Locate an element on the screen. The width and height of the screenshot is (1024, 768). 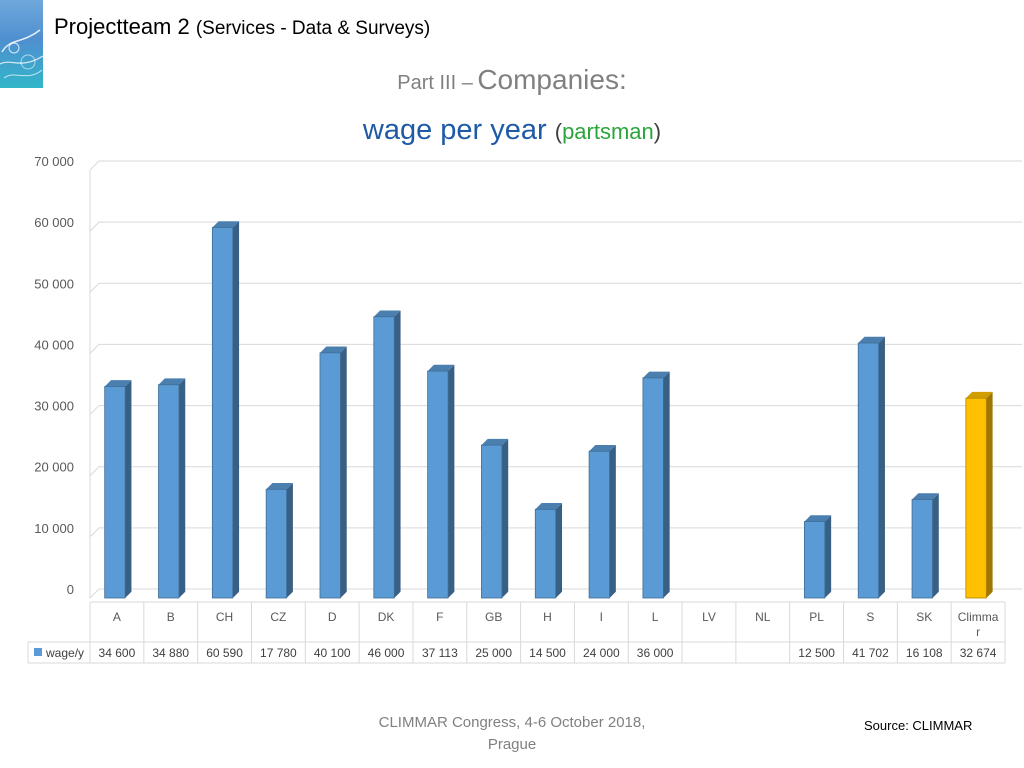
category-label: r is located at coordinates (978, 632).